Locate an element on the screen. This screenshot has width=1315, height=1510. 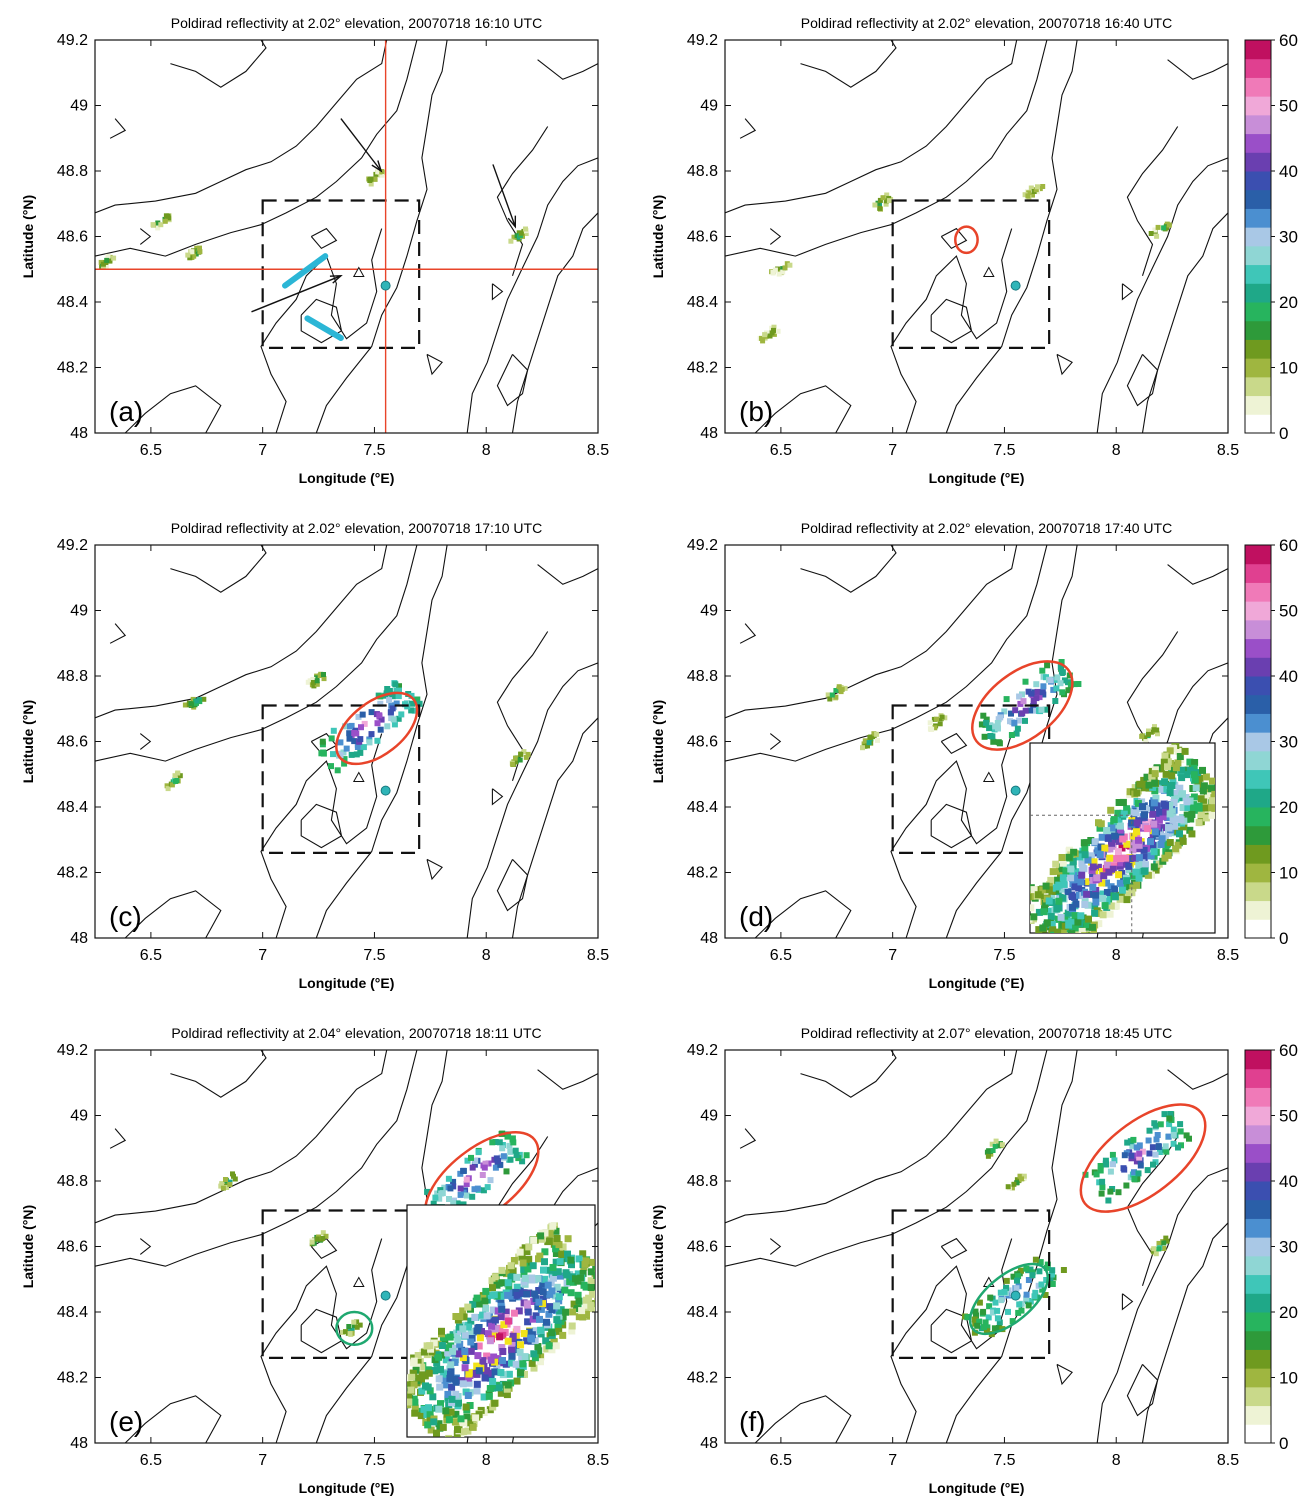
x-axis-label: Longitude (°E) is located at coordinates (347, 1488).